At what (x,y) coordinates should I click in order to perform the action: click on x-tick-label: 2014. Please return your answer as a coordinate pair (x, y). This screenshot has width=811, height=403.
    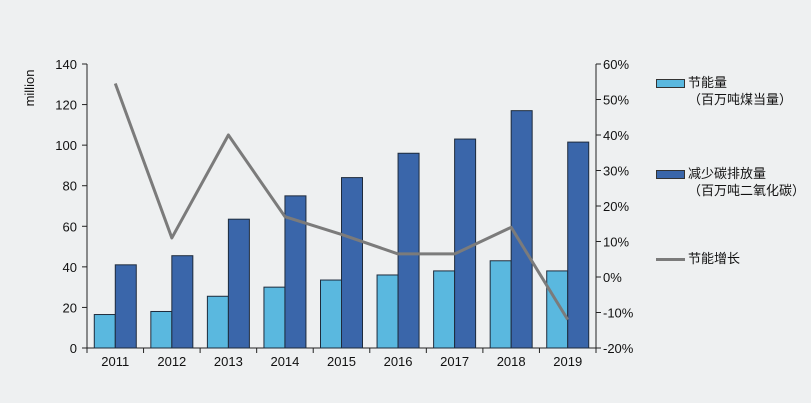
    Looking at the image, I should click on (284, 361).